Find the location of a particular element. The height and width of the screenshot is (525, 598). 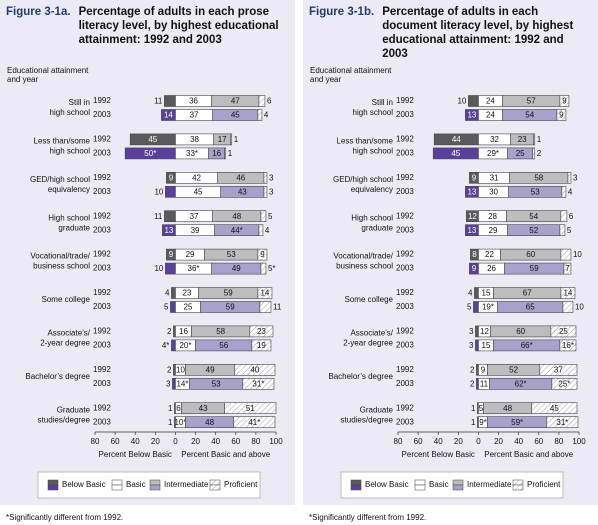

value-label: 40 is located at coordinates (254, 369).